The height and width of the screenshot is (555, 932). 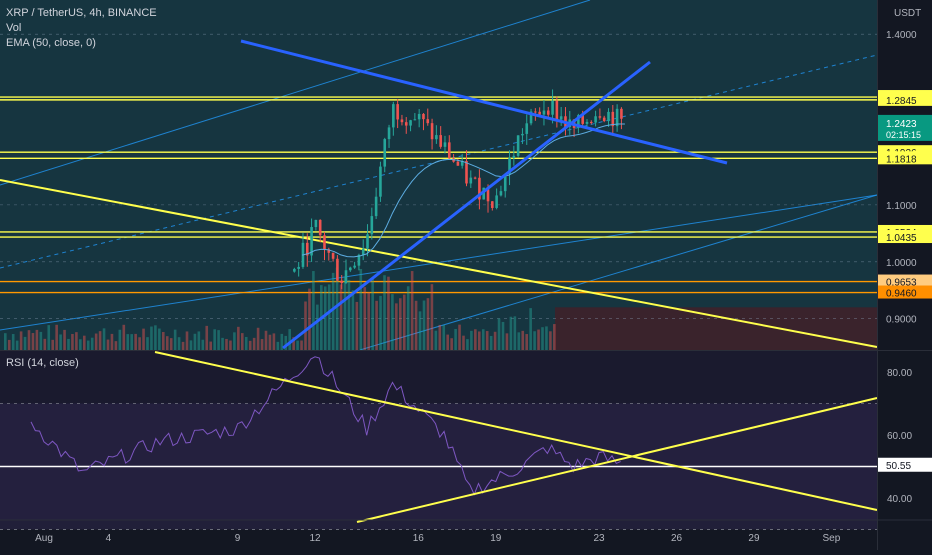 I want to click on time-tick-label: 29, so click(x=754, y=538).